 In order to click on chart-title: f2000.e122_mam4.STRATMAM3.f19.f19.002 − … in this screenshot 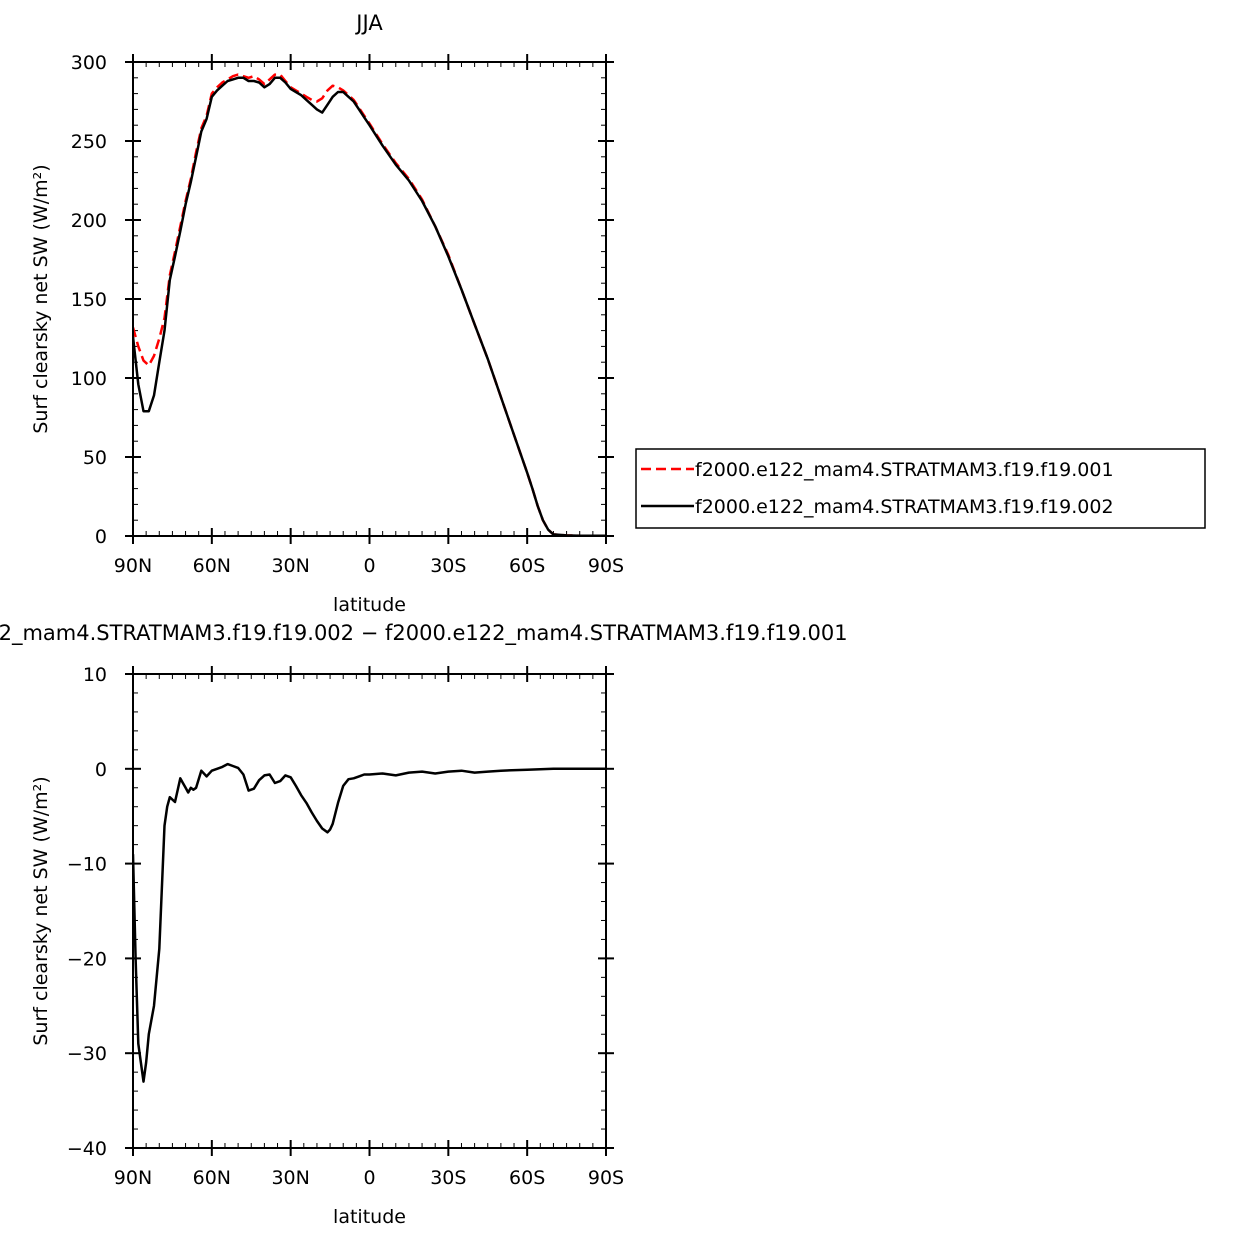, I will do `click(424, 633)`.